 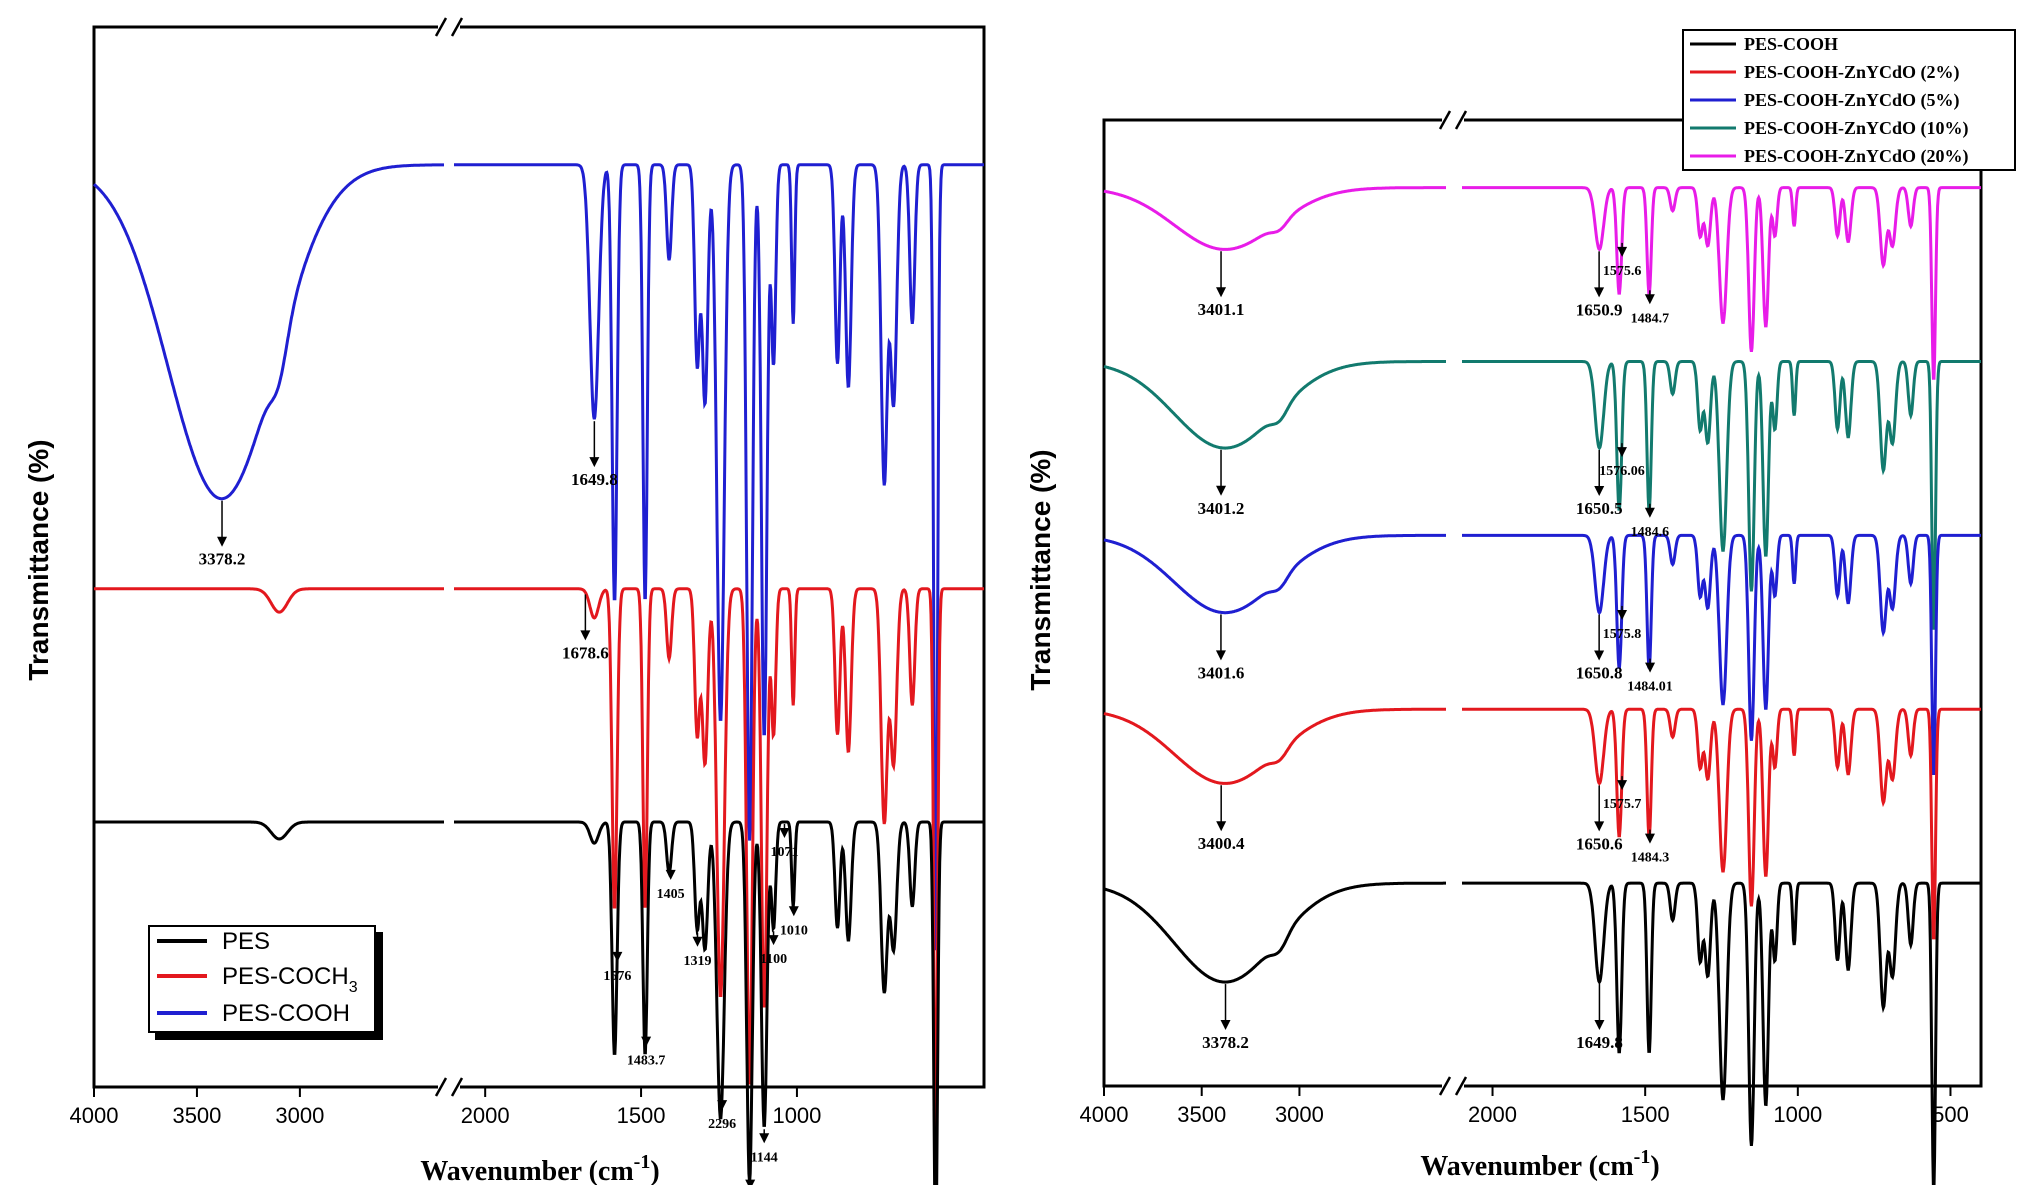 I want to click on right-annotation-label: 1575.6, so click(x=1622, y=271).